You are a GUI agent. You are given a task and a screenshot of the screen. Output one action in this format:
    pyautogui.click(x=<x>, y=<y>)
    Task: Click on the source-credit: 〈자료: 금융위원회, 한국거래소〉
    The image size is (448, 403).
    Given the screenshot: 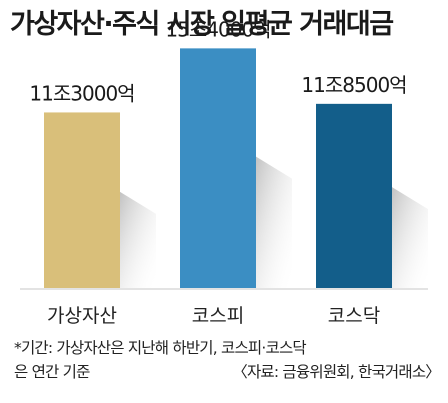 What is the action you would take?
    pyautogui.click(x=336, y=372)
    